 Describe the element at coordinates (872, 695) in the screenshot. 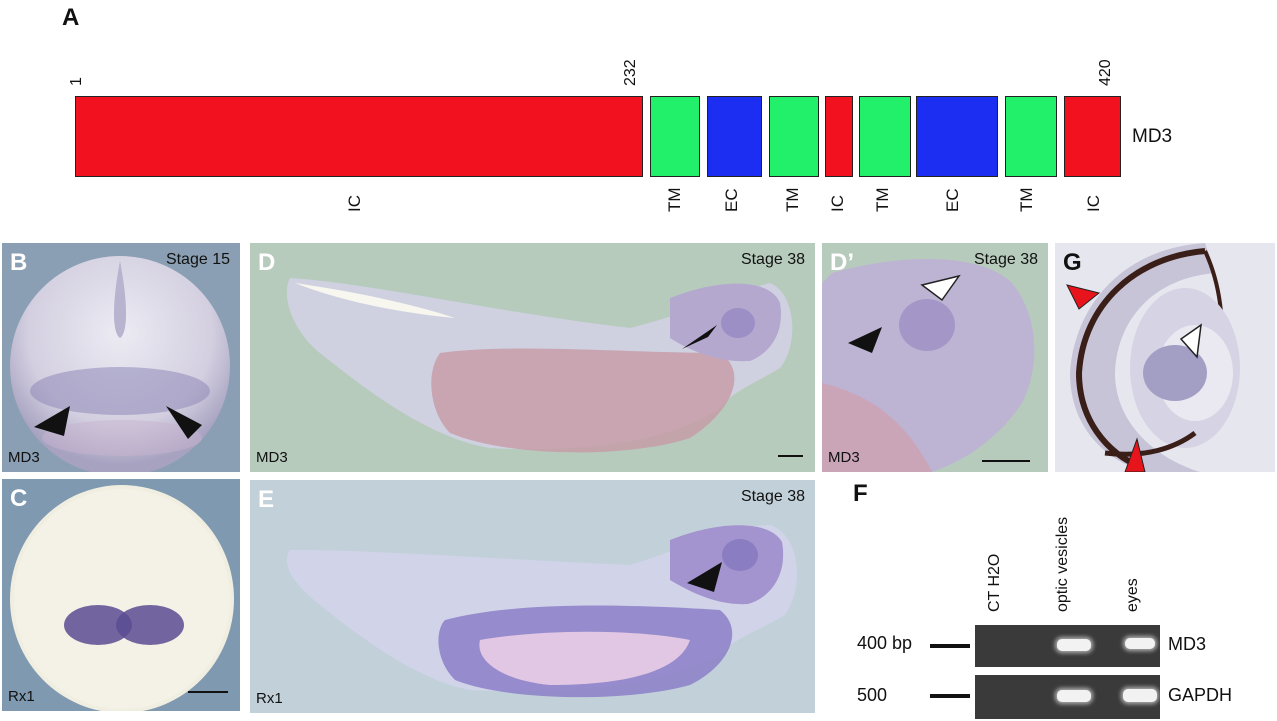

I see `marker-label-500: 500` at that location.